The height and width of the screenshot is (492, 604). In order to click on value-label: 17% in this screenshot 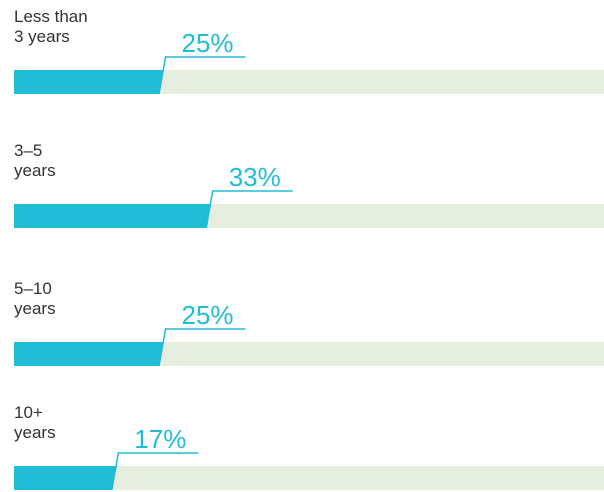, I will do `click(160, 439)`.